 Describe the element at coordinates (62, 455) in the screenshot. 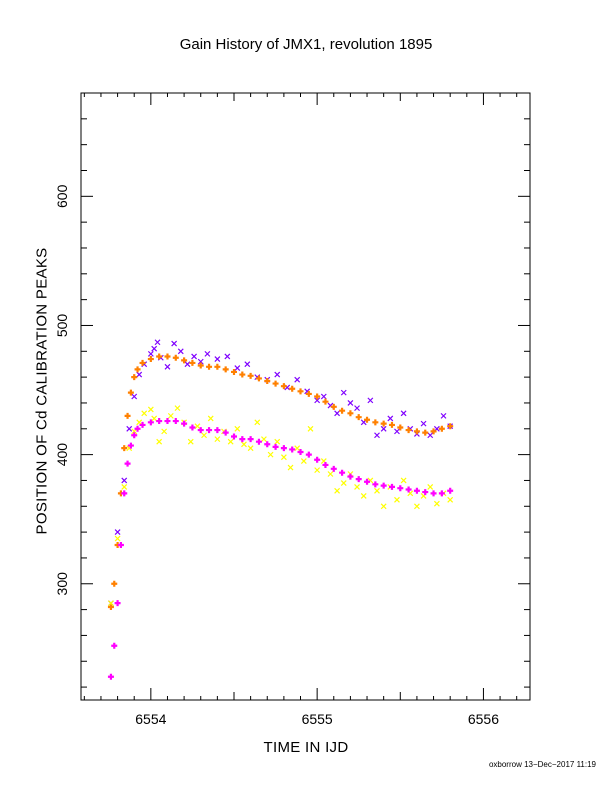

I see `y-tick-label: 400` at that location.